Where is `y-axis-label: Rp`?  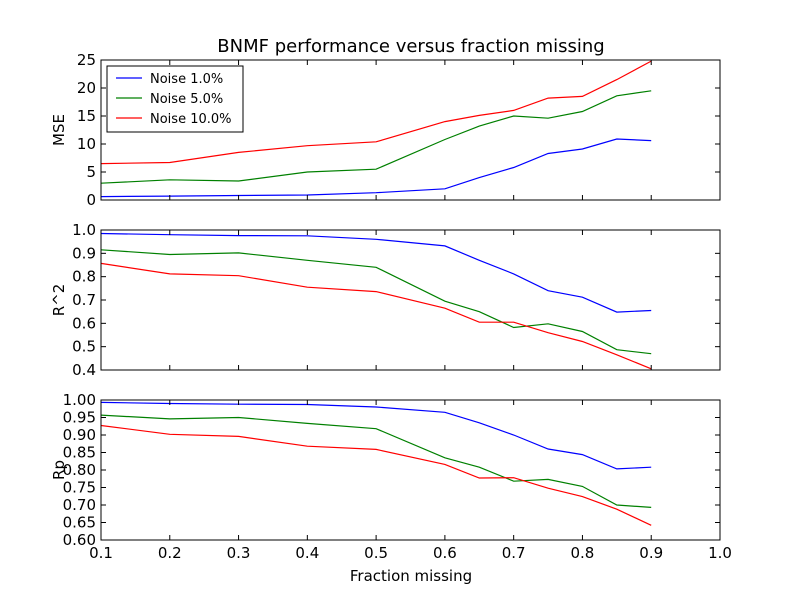 y-axis-label: Rp is located at coordinates (59, 470).